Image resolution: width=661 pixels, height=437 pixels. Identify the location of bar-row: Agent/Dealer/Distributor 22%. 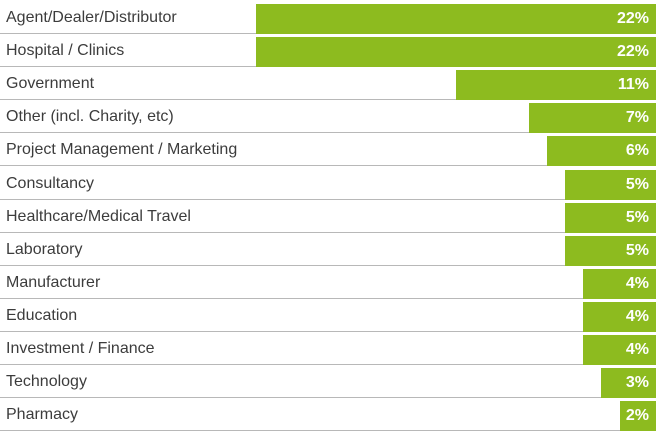
(328, 17).